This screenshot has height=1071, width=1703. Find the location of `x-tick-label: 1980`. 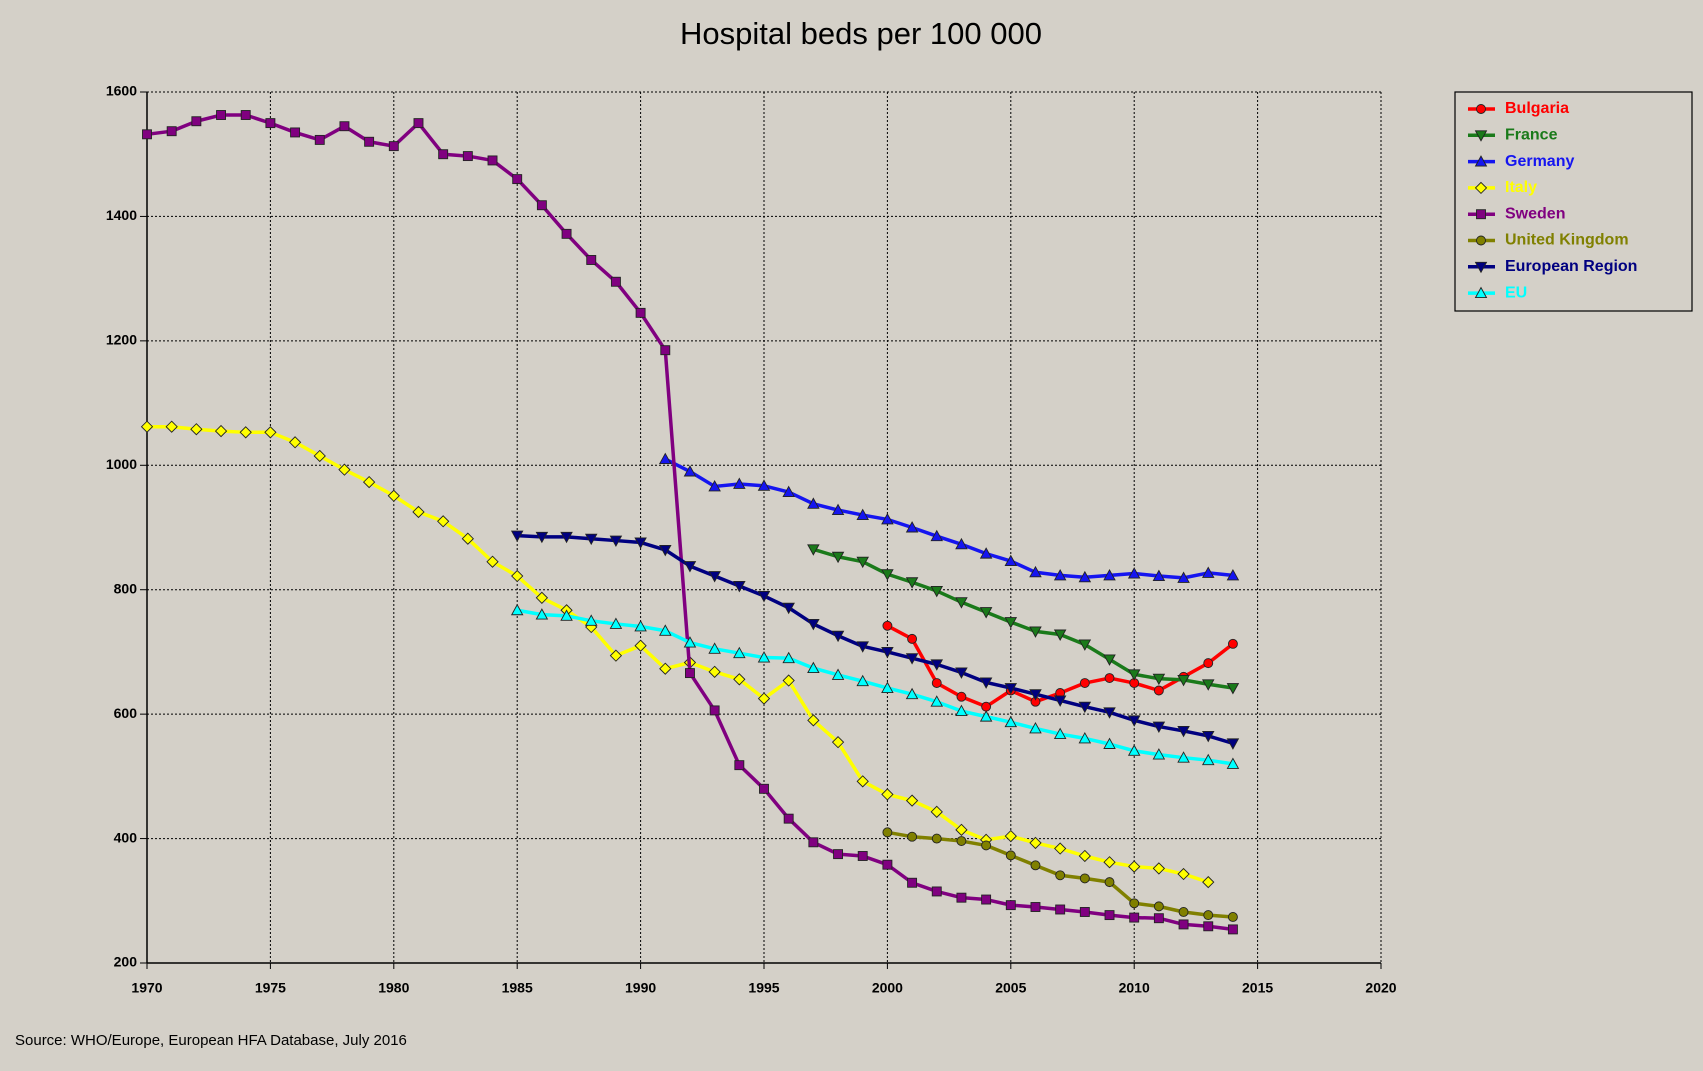

x-tick-label: 1980 is located at coordinates (393, 988).